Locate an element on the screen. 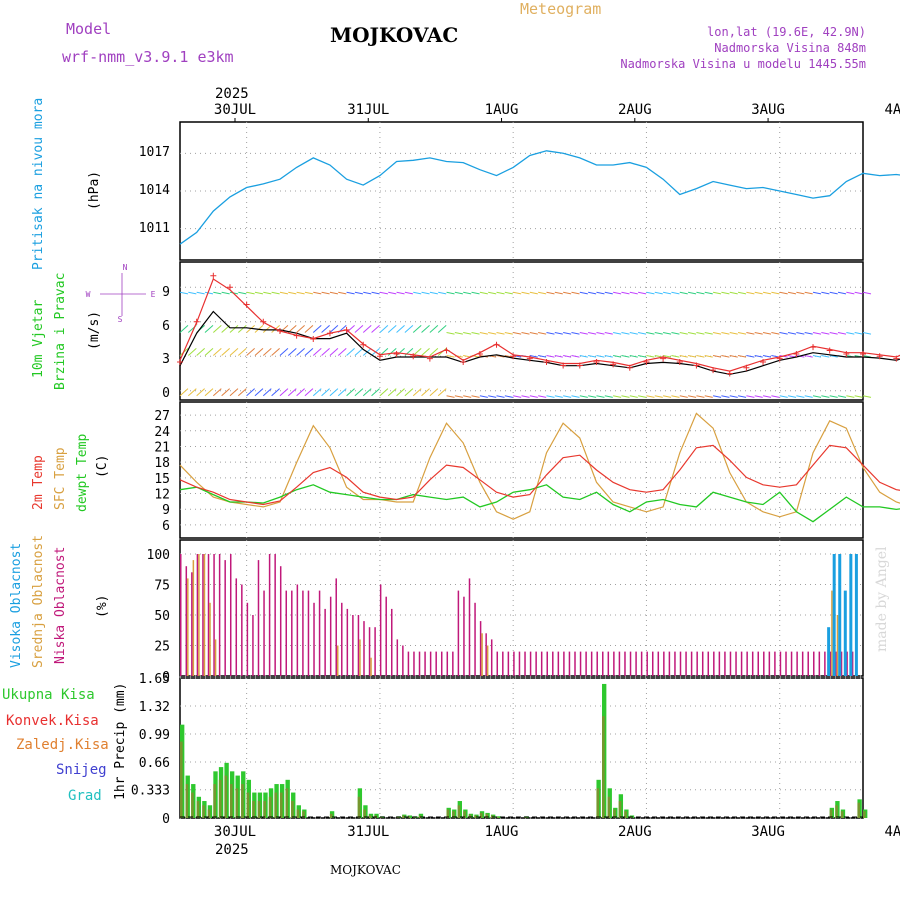  top-tick-label: 1AUG is located at coordinates (502, 110).